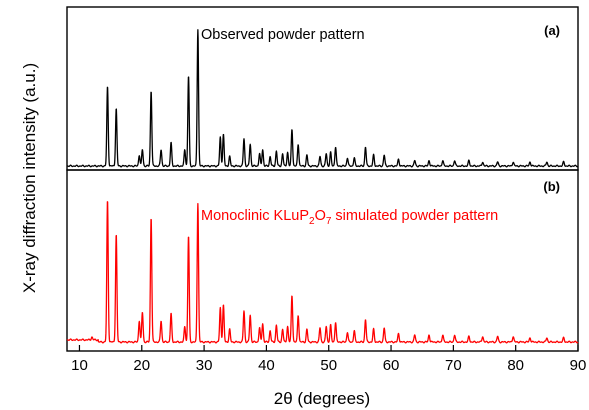 The height and width of the screenshot is (410, 589). I want to click on x-tick-label: 20, so click(141, 365).